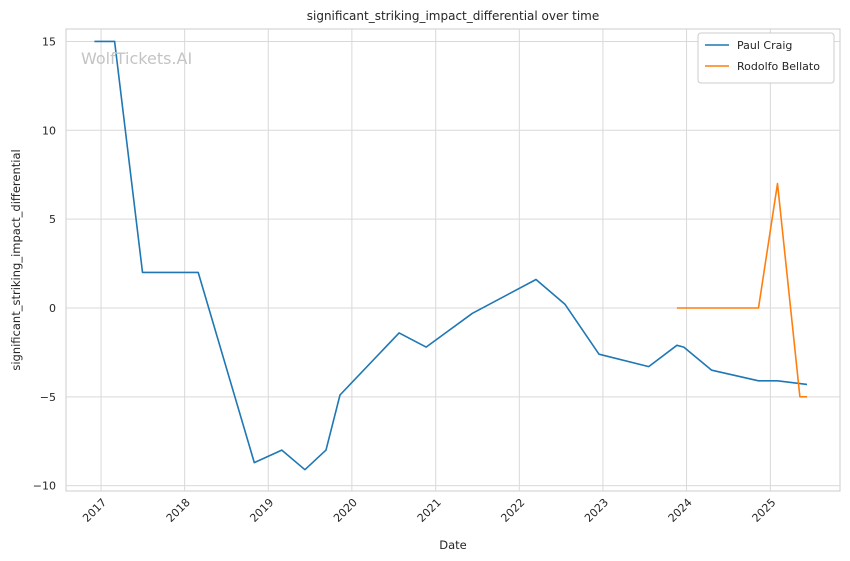 The width and height of the screenshot is (850, 561). Describe the element at coordinates (44, 263) in the screenshot. I see `y-axis-ticks: −10 −5 0 5 10 15` at that location.